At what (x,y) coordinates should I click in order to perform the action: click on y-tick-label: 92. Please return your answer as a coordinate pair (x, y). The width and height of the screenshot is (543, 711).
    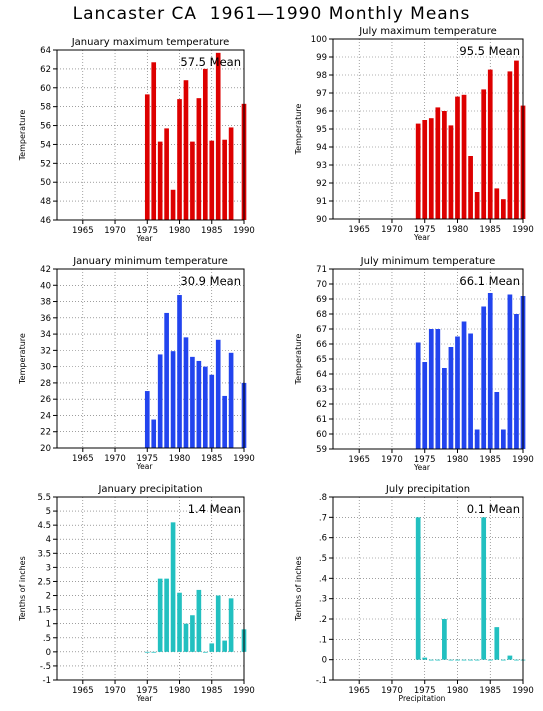
    Looking at the image, I should click on (321, 184).